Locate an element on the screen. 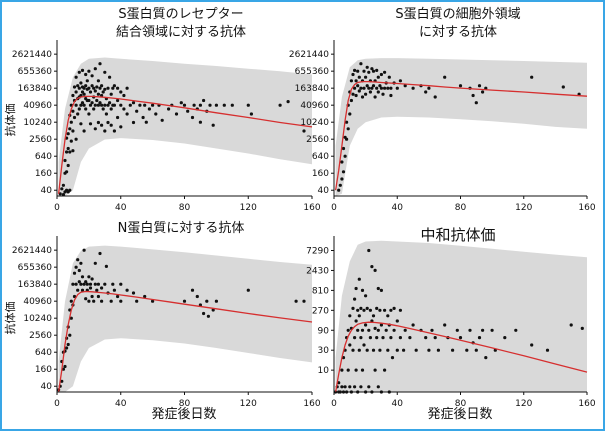 This screenshot has width=605, height=431. y-axis-label: 抗体価 is located at coordinates (10, 318).